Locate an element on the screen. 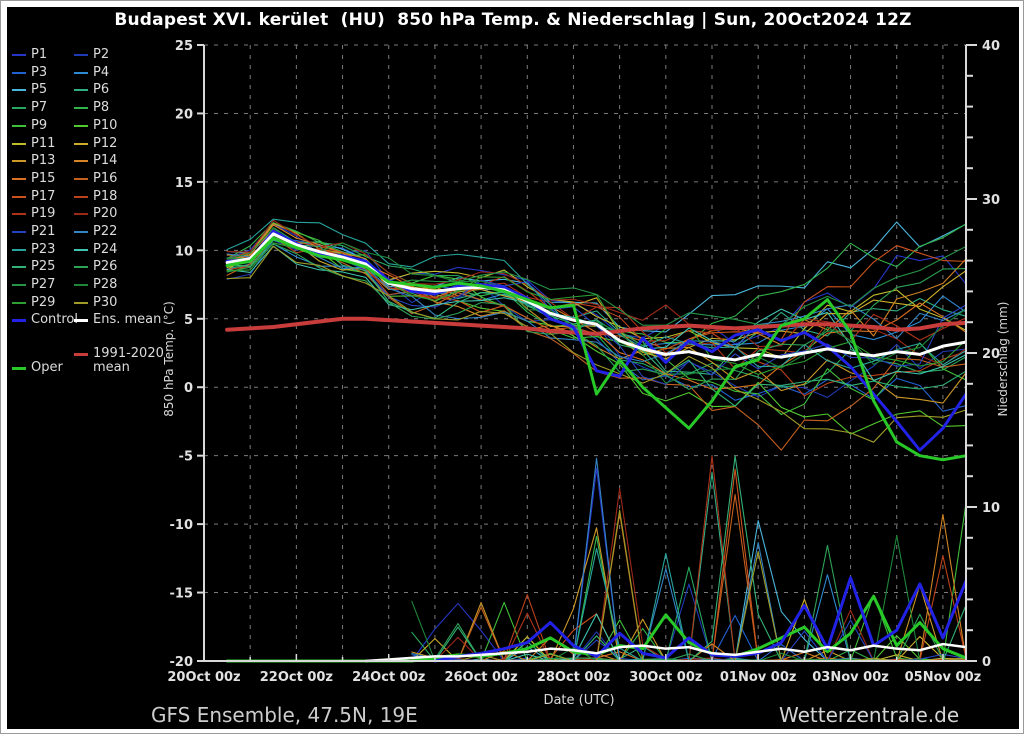  legend-label-p28: P28 is located at coordinates (105, 285).